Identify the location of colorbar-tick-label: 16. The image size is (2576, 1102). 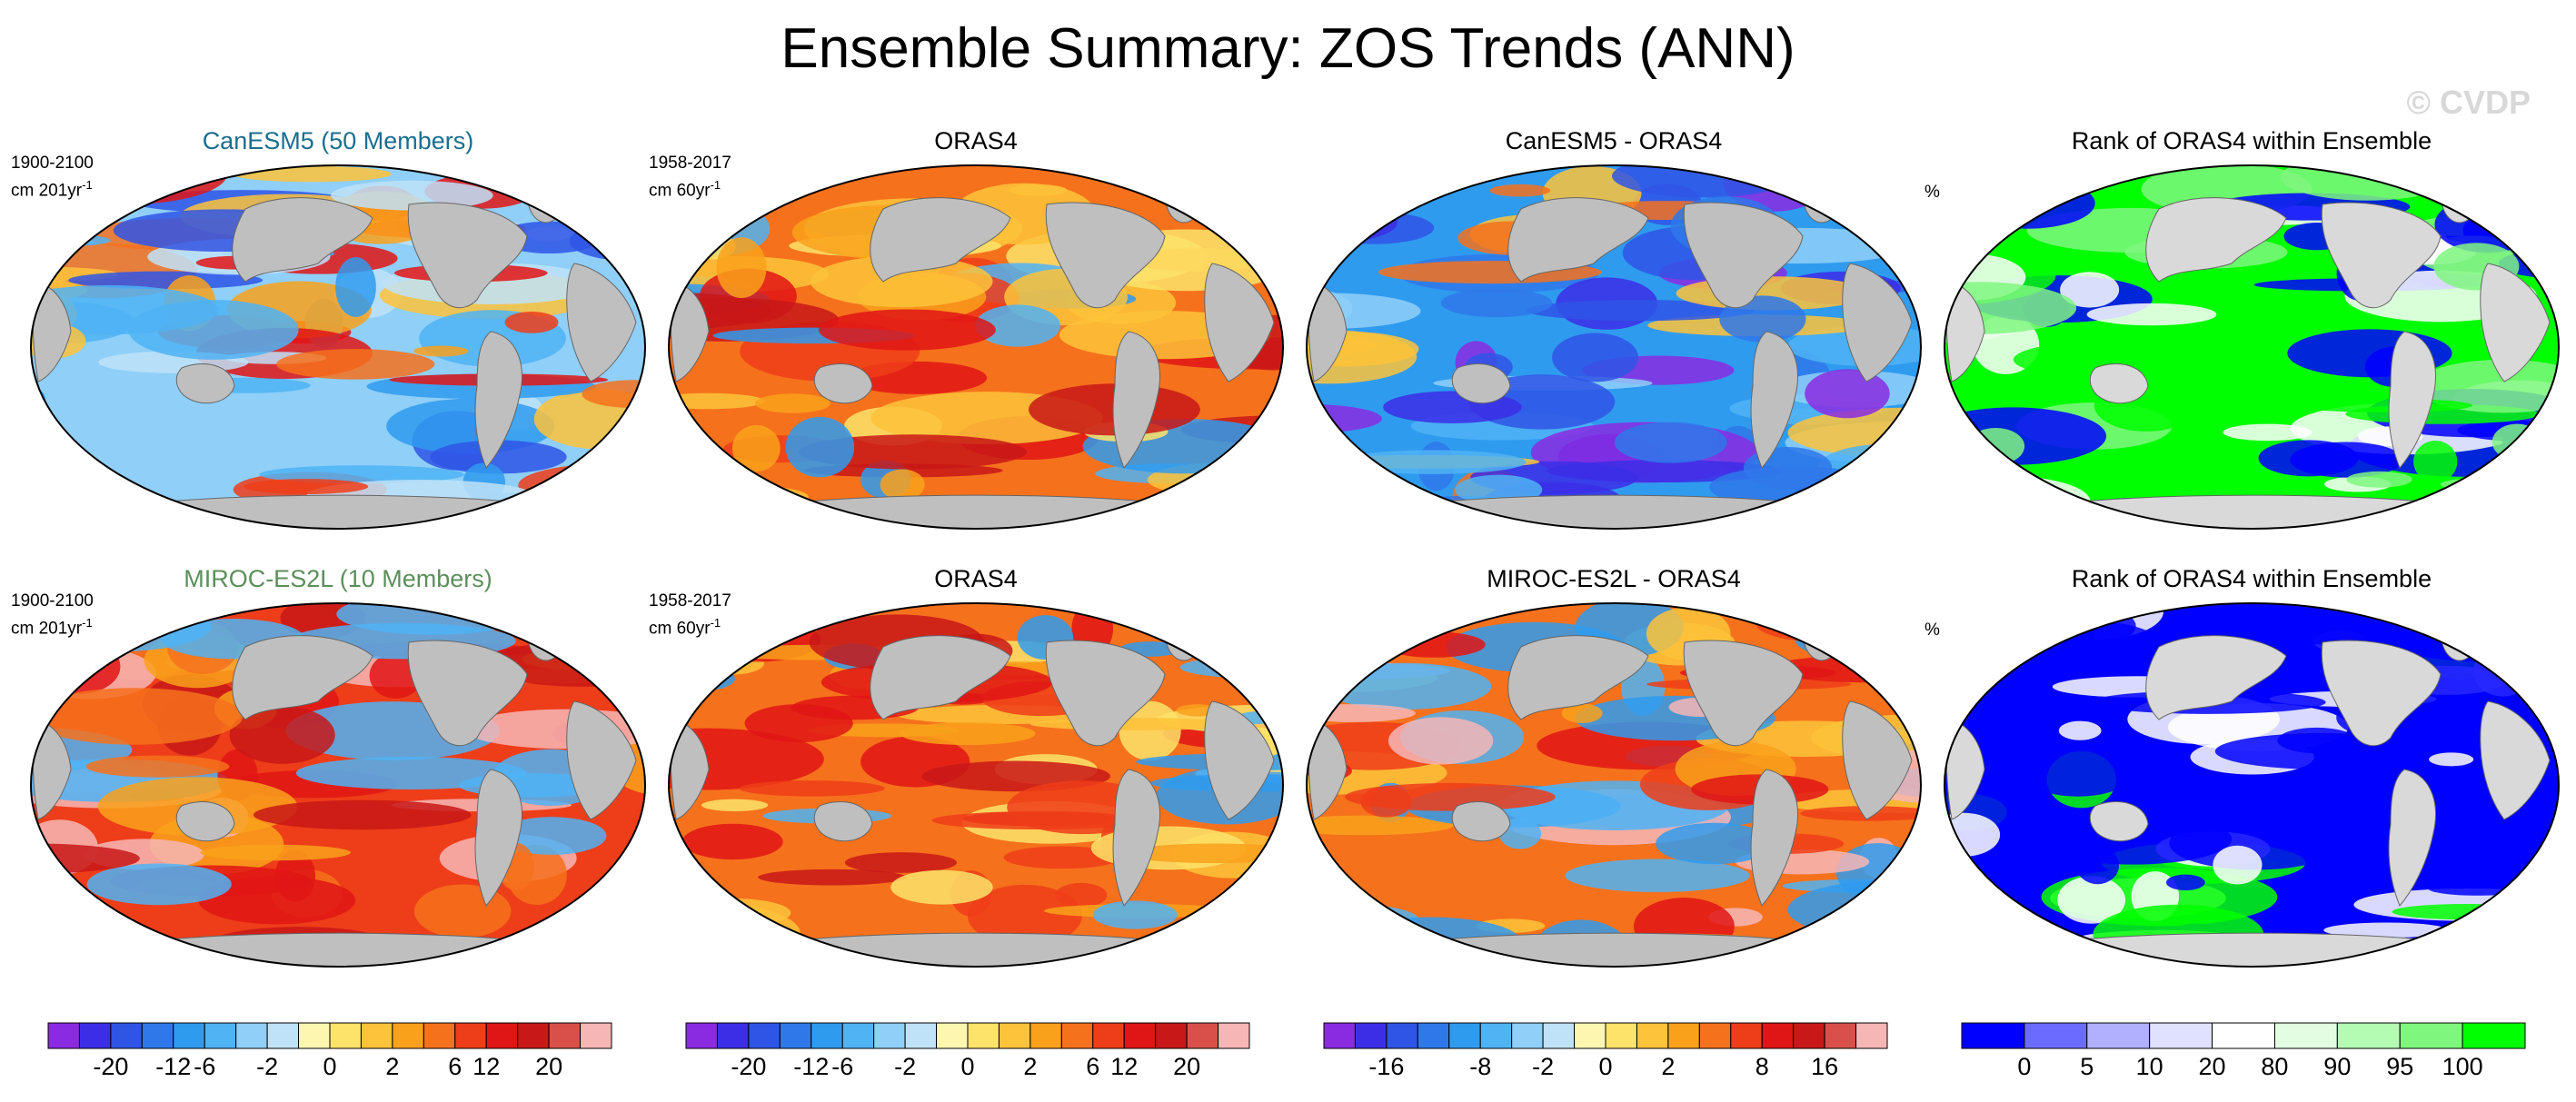
(1825, 1066).